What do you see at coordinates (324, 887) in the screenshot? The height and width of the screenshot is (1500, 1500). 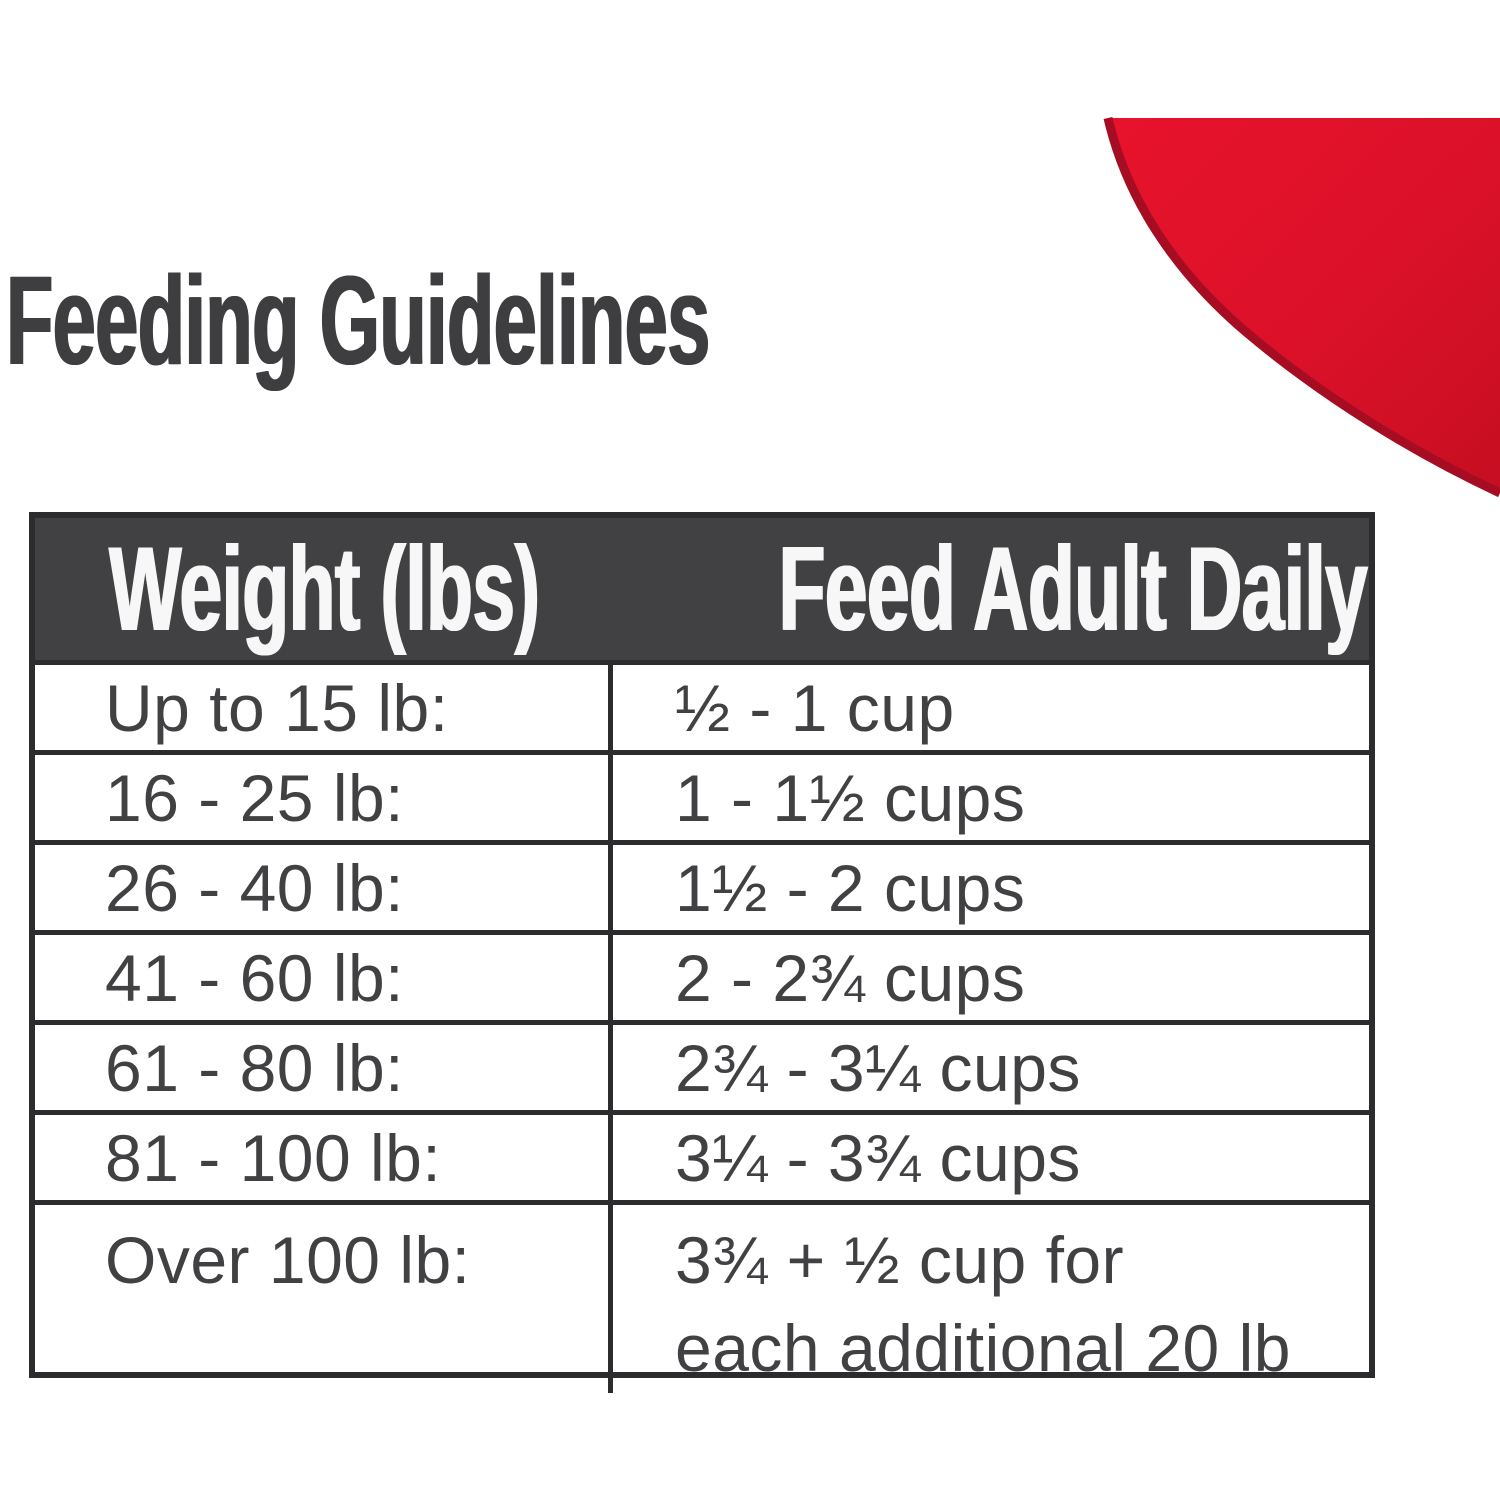 I see `weight-cell: 26 - 40 lb:` at bounding box center [324, 887].